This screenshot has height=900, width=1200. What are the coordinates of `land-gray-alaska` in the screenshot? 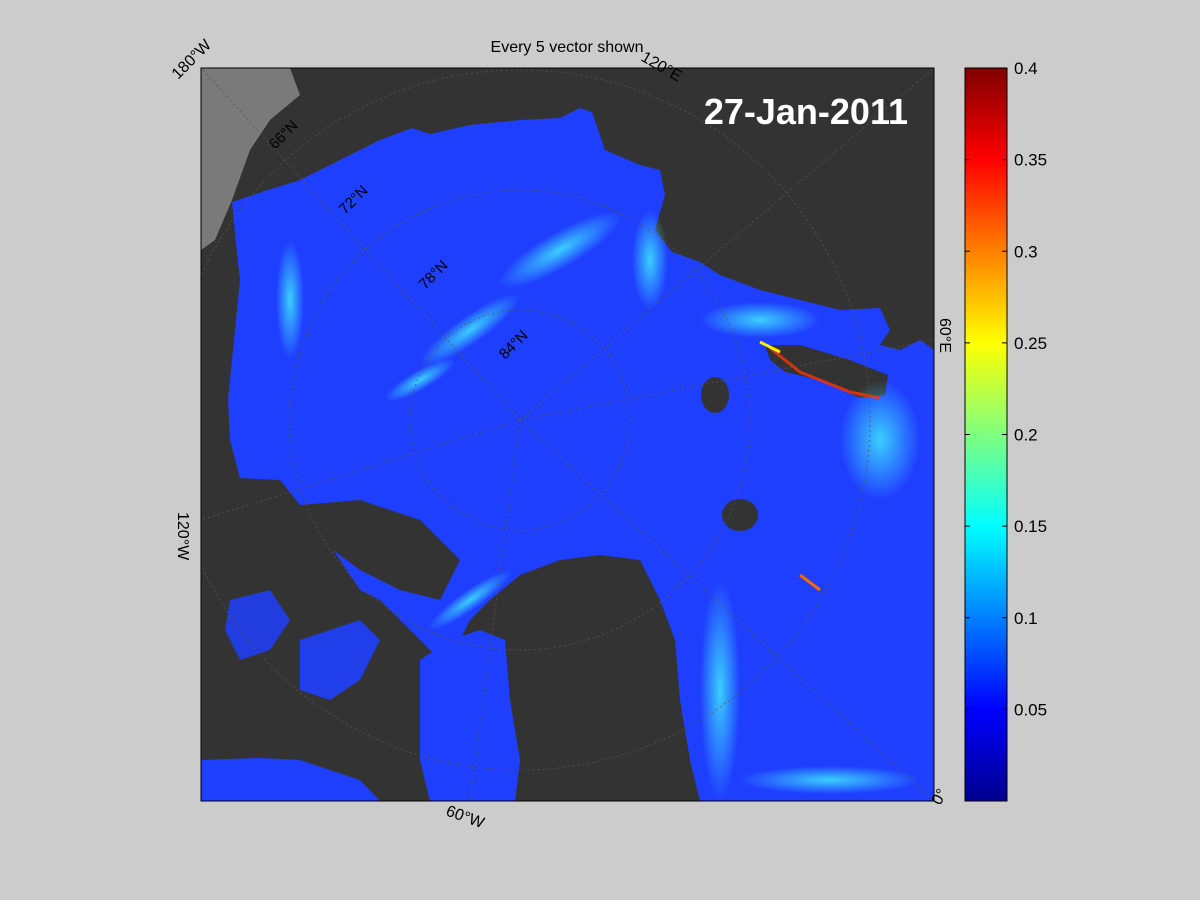 It's located at (250, 159).